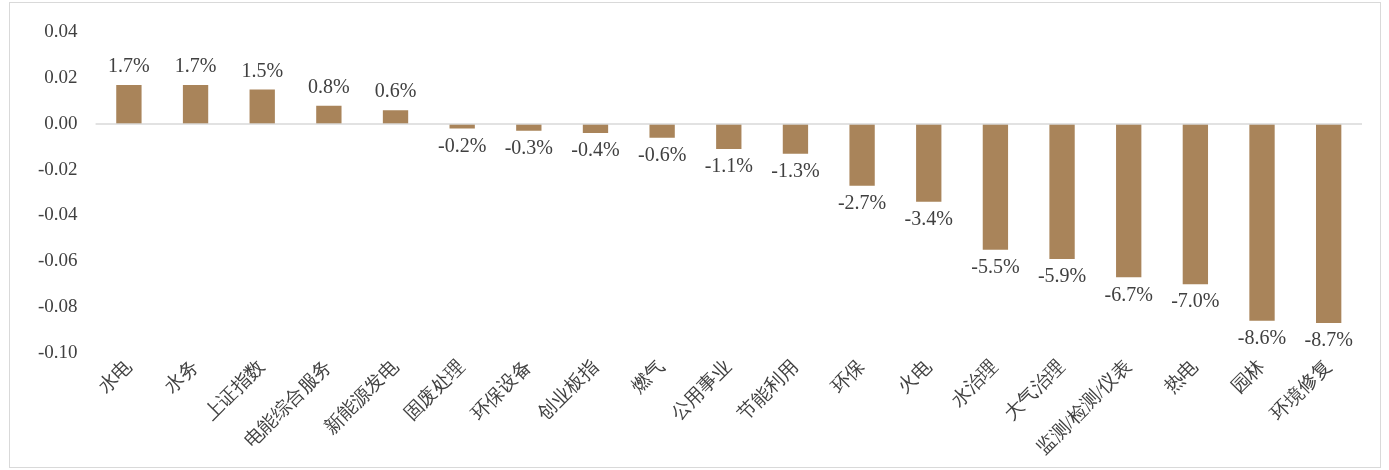  What do you see at coordinates (462, 144) in the screenshot?
I see `data-label: -0.2%` at bounding box center [462, 144].